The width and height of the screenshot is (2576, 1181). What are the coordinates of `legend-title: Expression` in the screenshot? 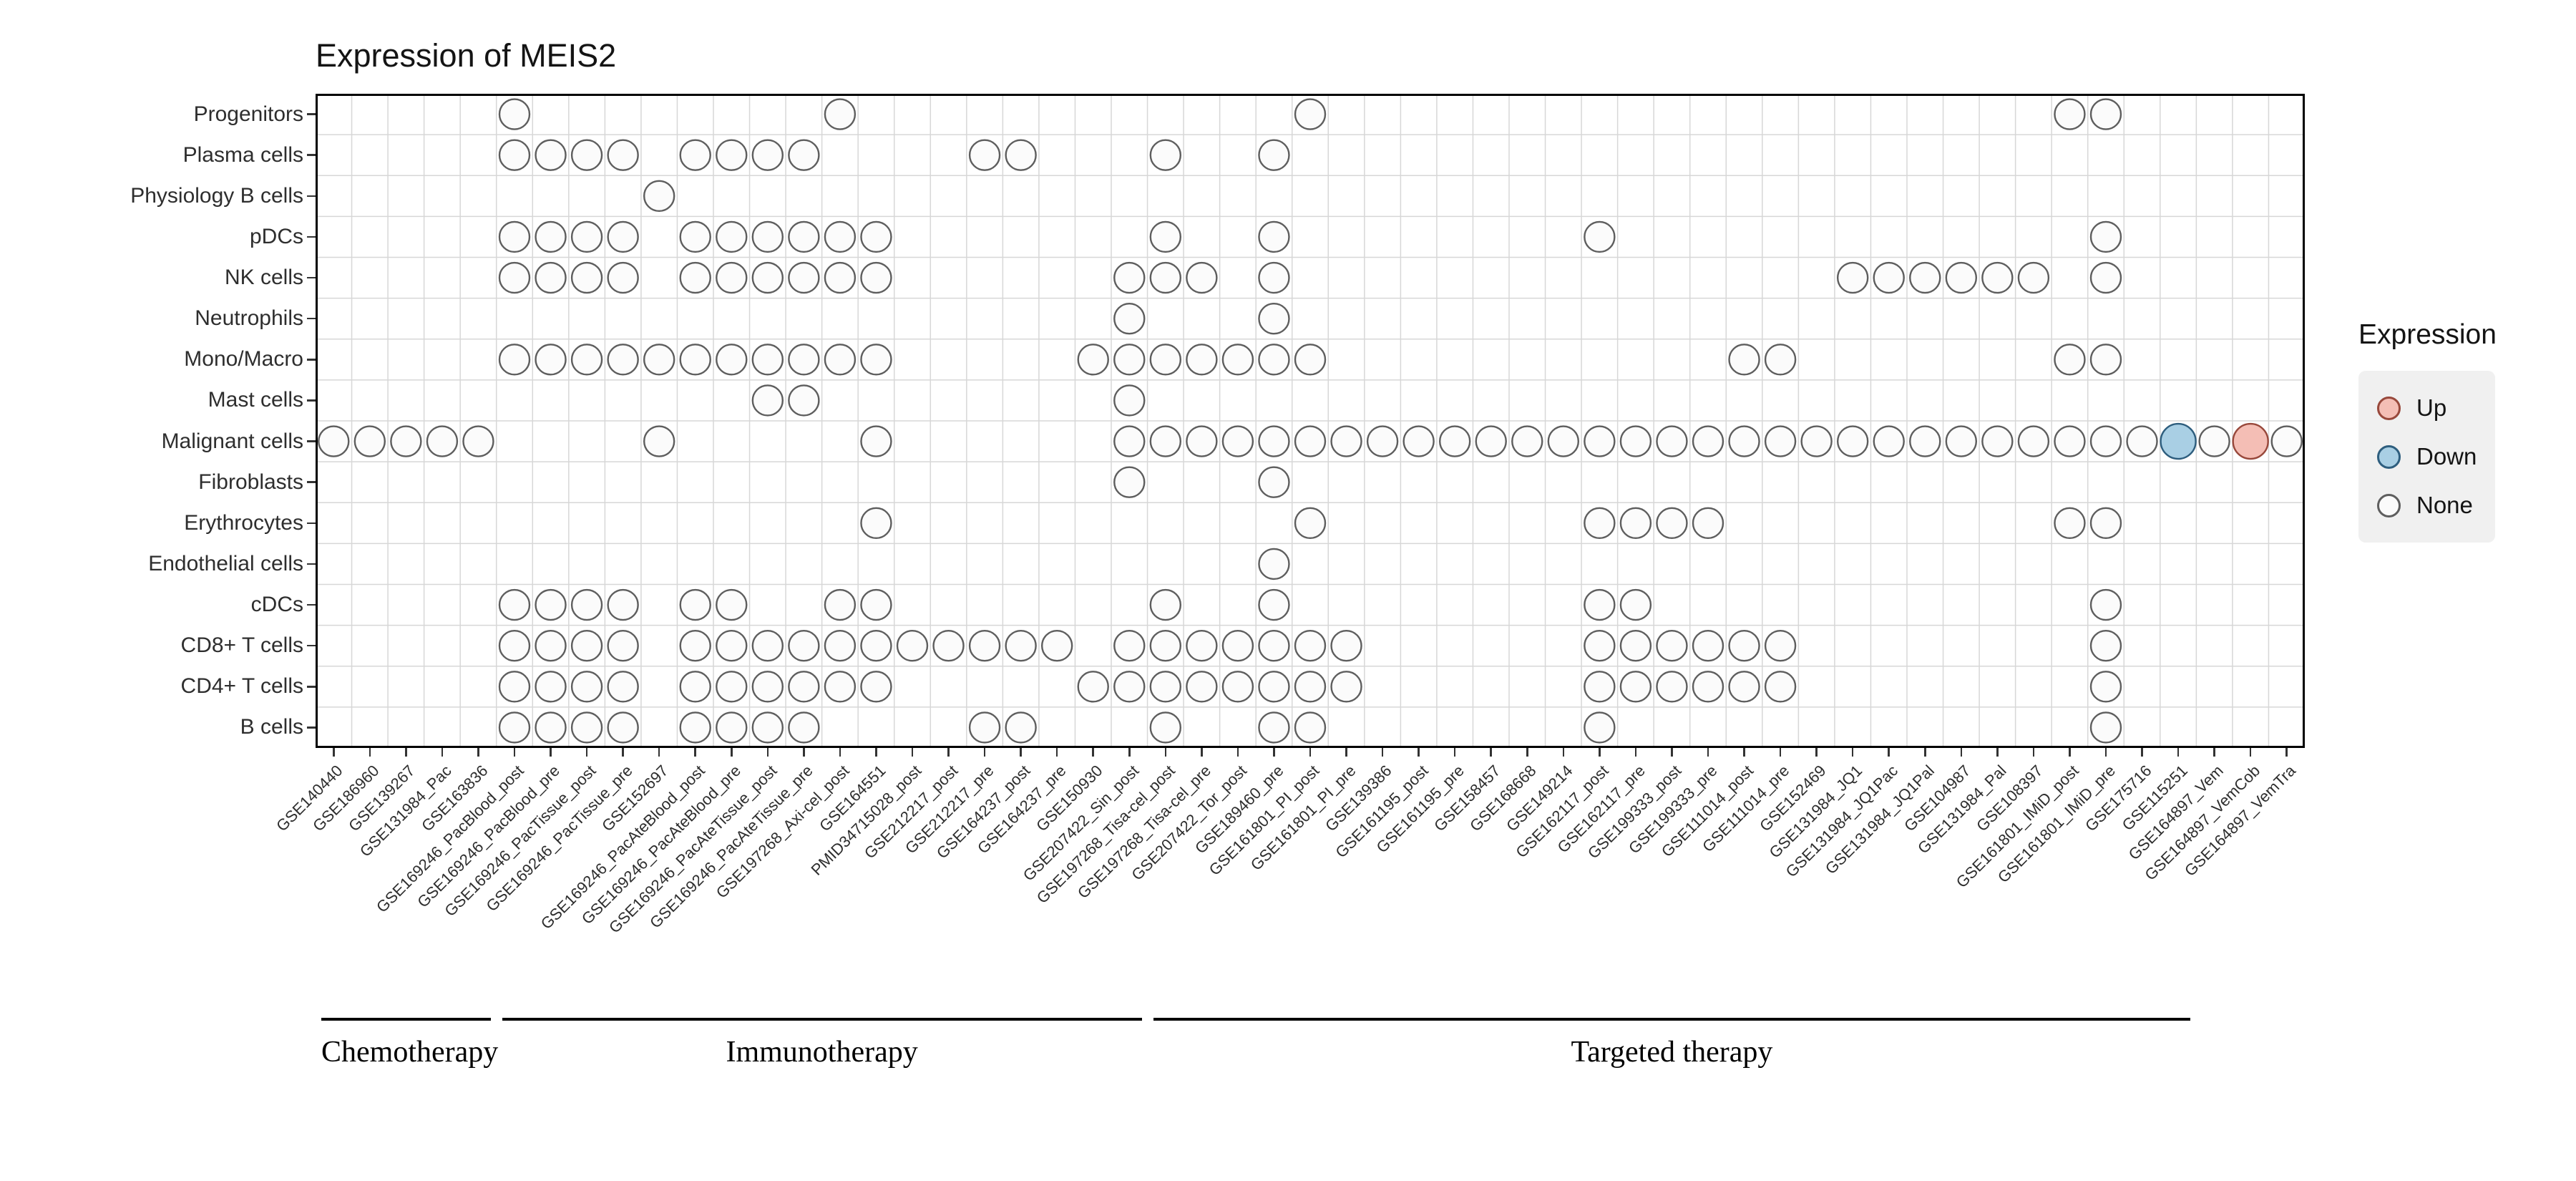 It's located at (2427, 334).